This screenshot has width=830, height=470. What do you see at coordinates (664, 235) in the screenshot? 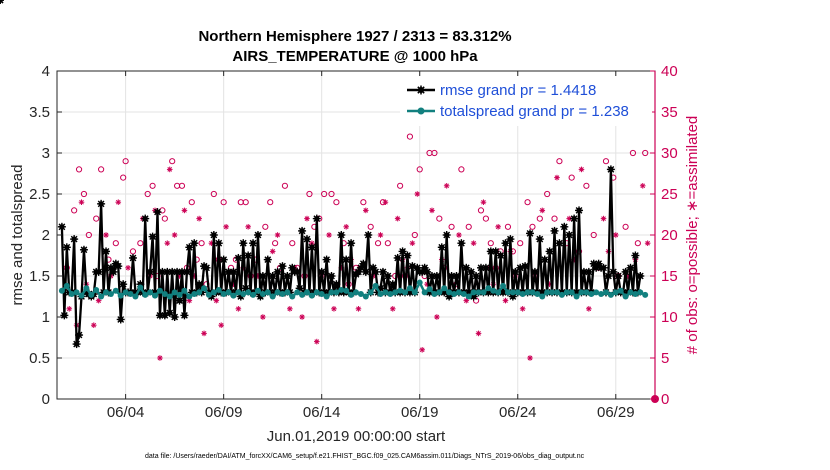
I see `right-axis-ticks: 0 5 10 15 20 25 30 35 40` at bounding box center [664, 235].